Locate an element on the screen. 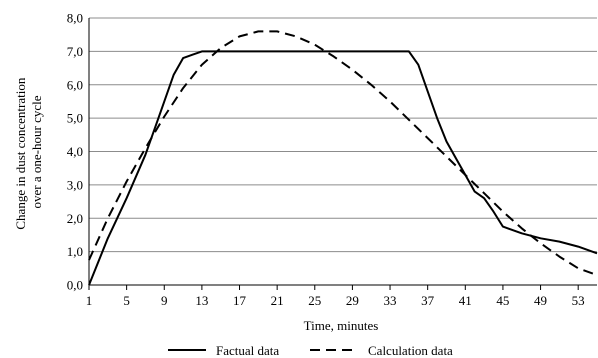 This screenshot has height=358, width=598. y-tick-label: 6,0 is located at coordinates (75, 84).